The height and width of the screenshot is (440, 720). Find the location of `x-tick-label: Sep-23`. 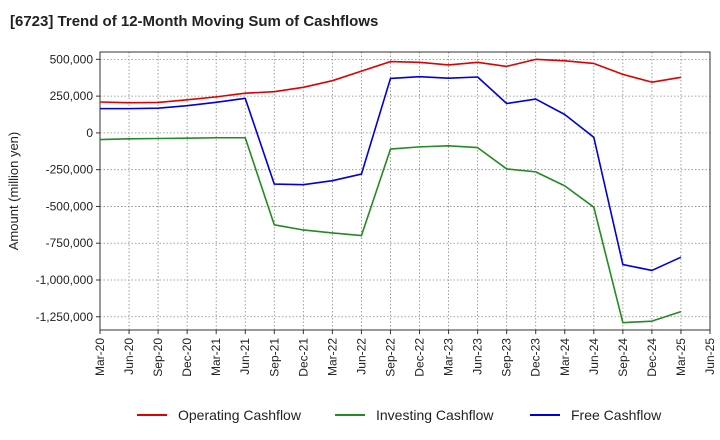

x-tick-label: Sep-23 is located at coordinates (507, 357).